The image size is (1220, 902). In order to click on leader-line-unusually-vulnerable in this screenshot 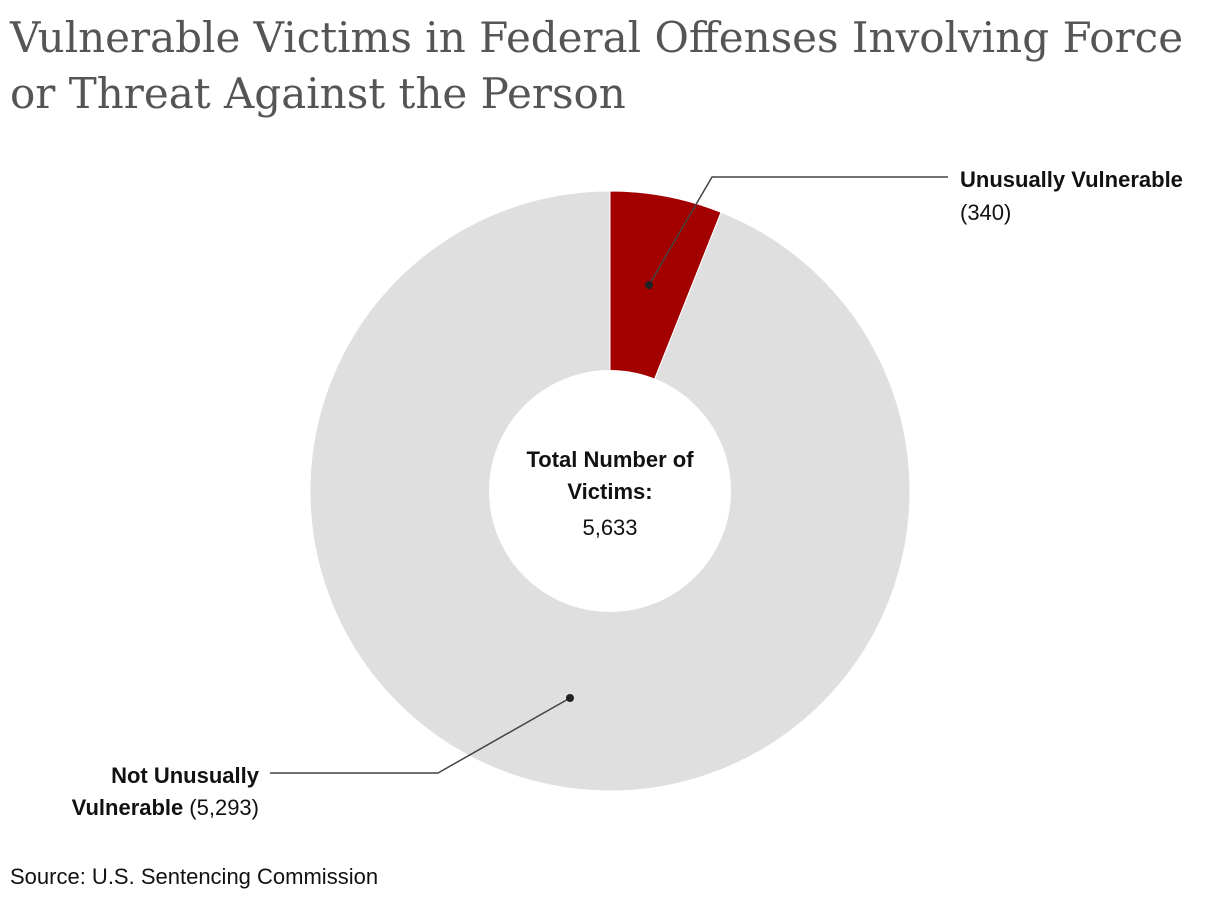, I will do `click(798, 231)`.